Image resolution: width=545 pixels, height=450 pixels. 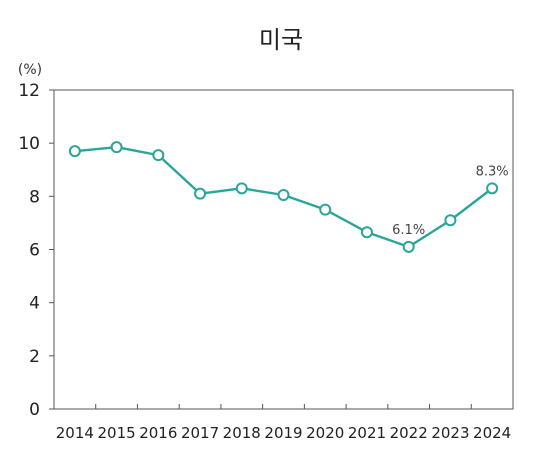 I want to click on data-point-2022, so click(x=408, y=246).